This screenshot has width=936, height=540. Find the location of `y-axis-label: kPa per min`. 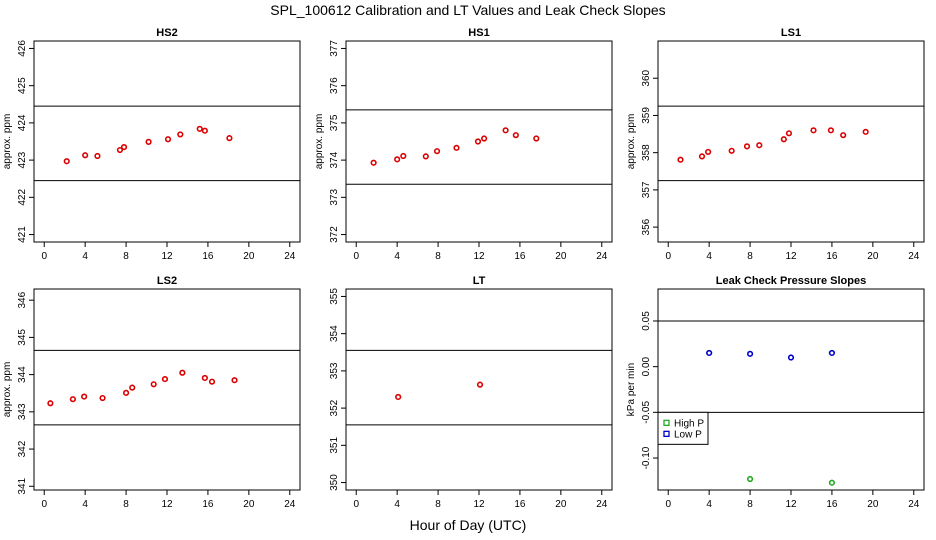

y-axis-label: kPa per min is located at coordinates (631, 389).